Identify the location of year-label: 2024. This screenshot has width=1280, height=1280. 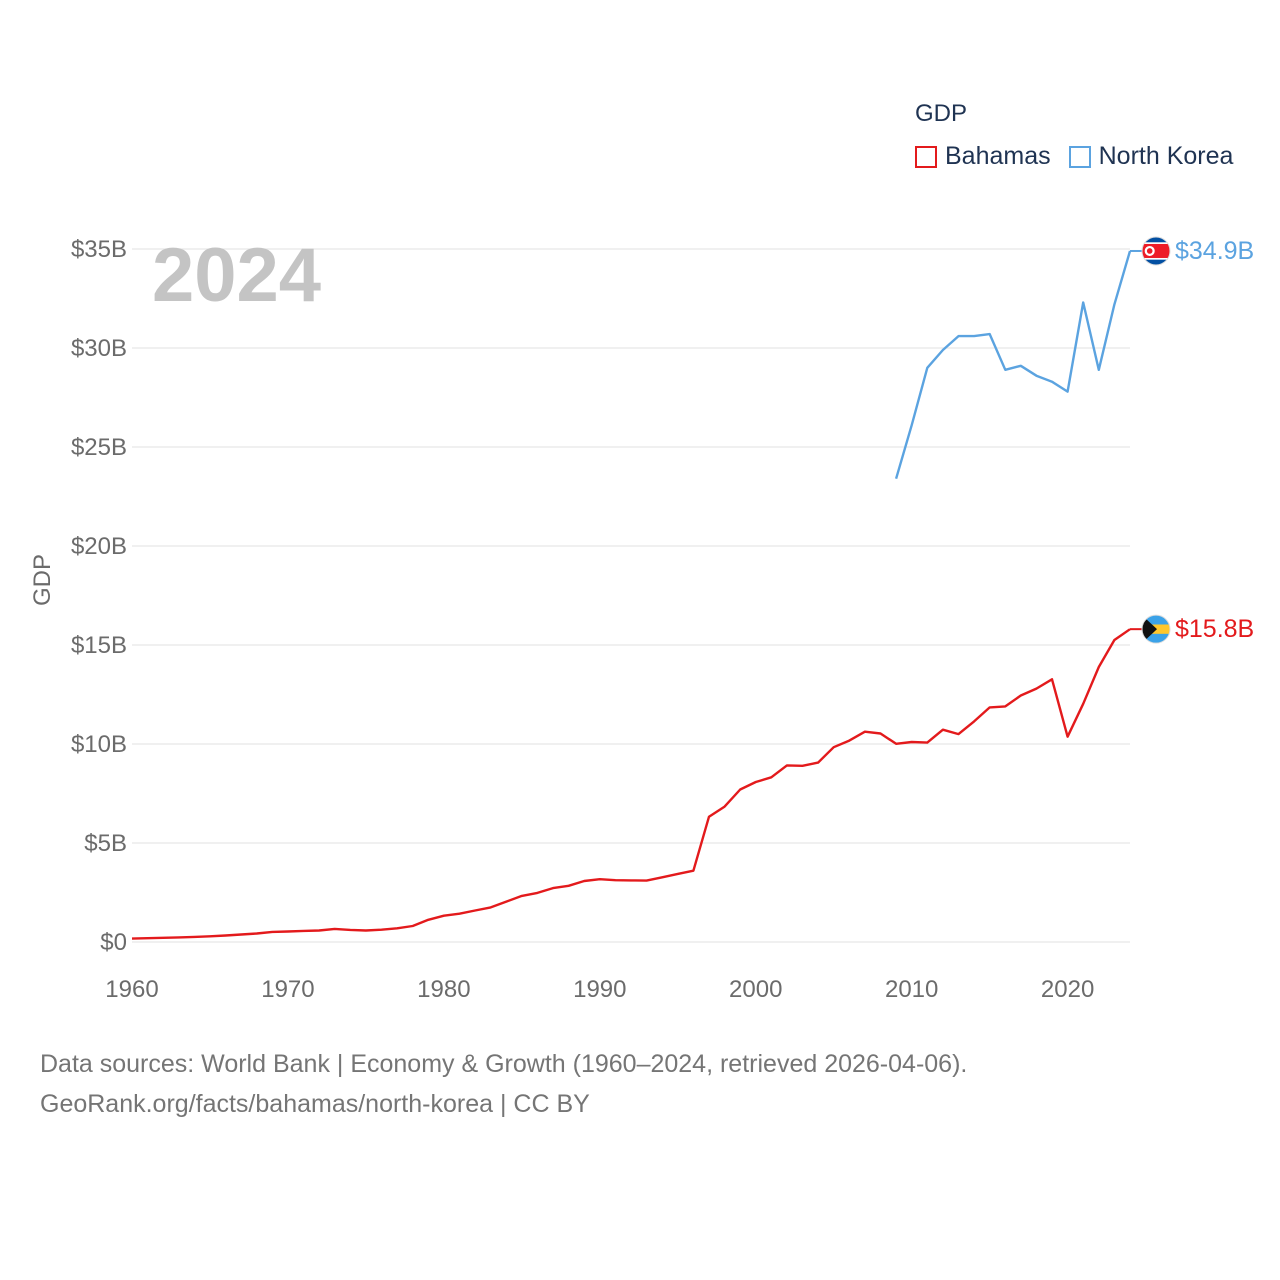
(236, 275).